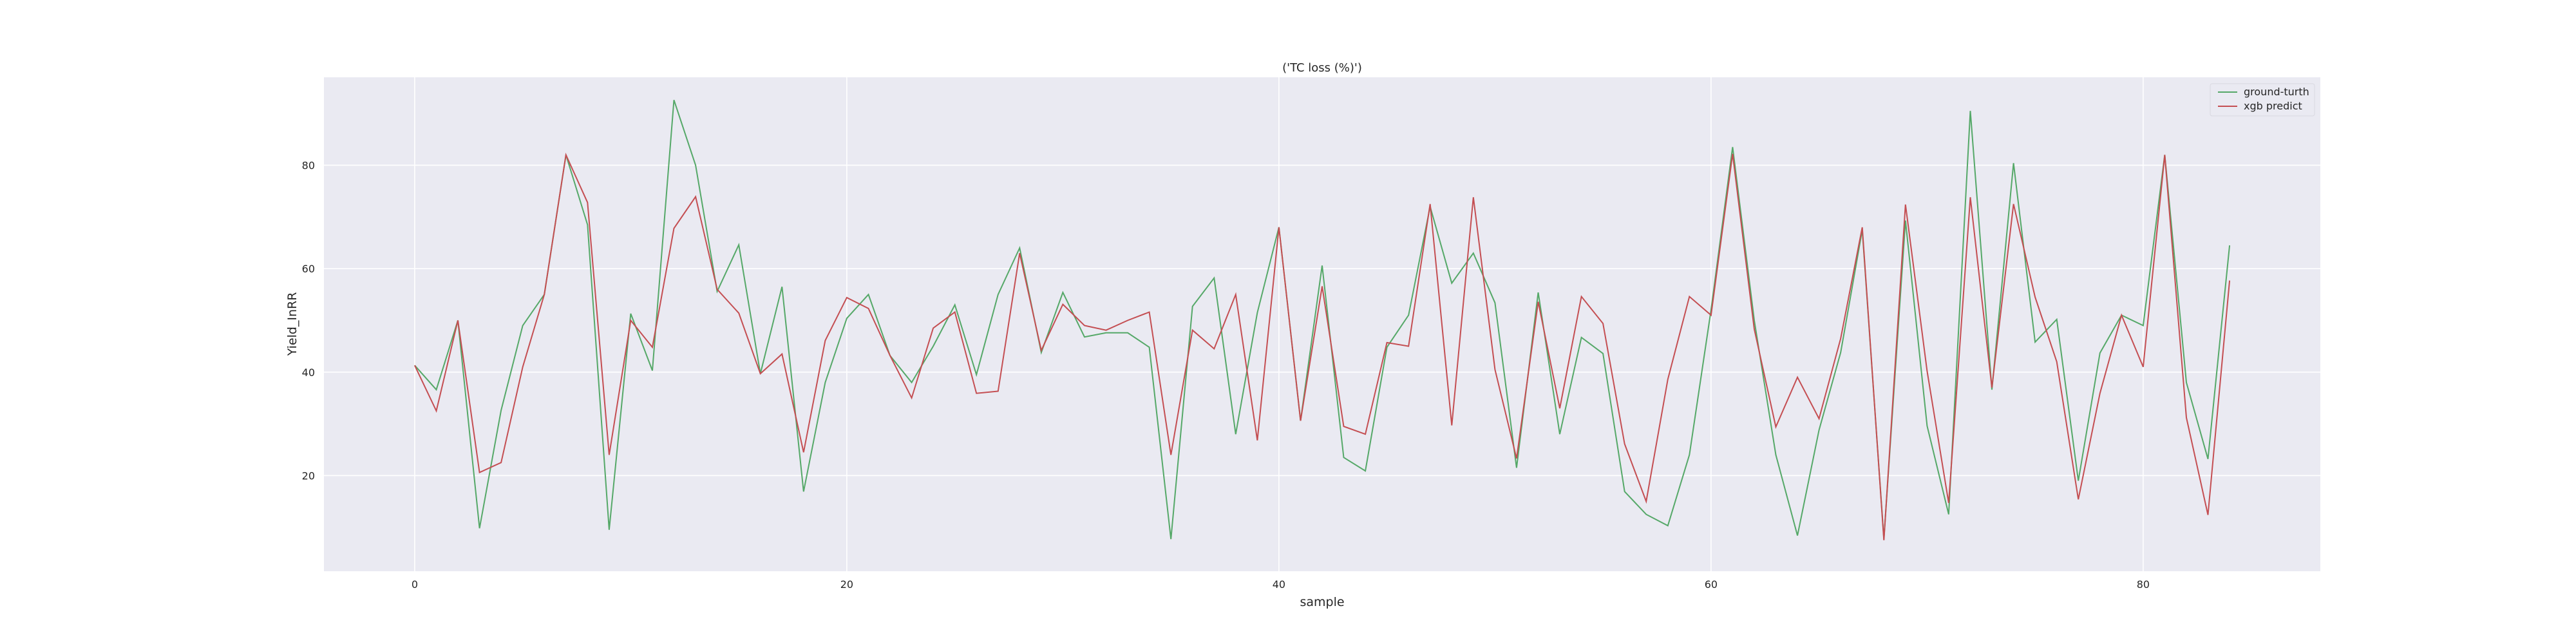 The image size is (2576, 644). I want to click on y-tick-label: 80, so click(309, 166).